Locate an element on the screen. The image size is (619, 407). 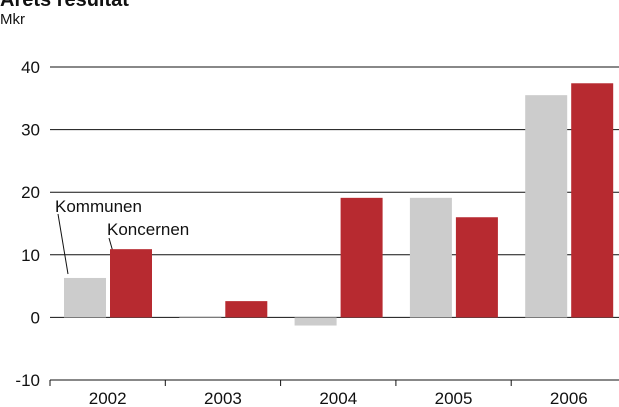
x-tick-label: 2005 is located at coordinates (454, 398).